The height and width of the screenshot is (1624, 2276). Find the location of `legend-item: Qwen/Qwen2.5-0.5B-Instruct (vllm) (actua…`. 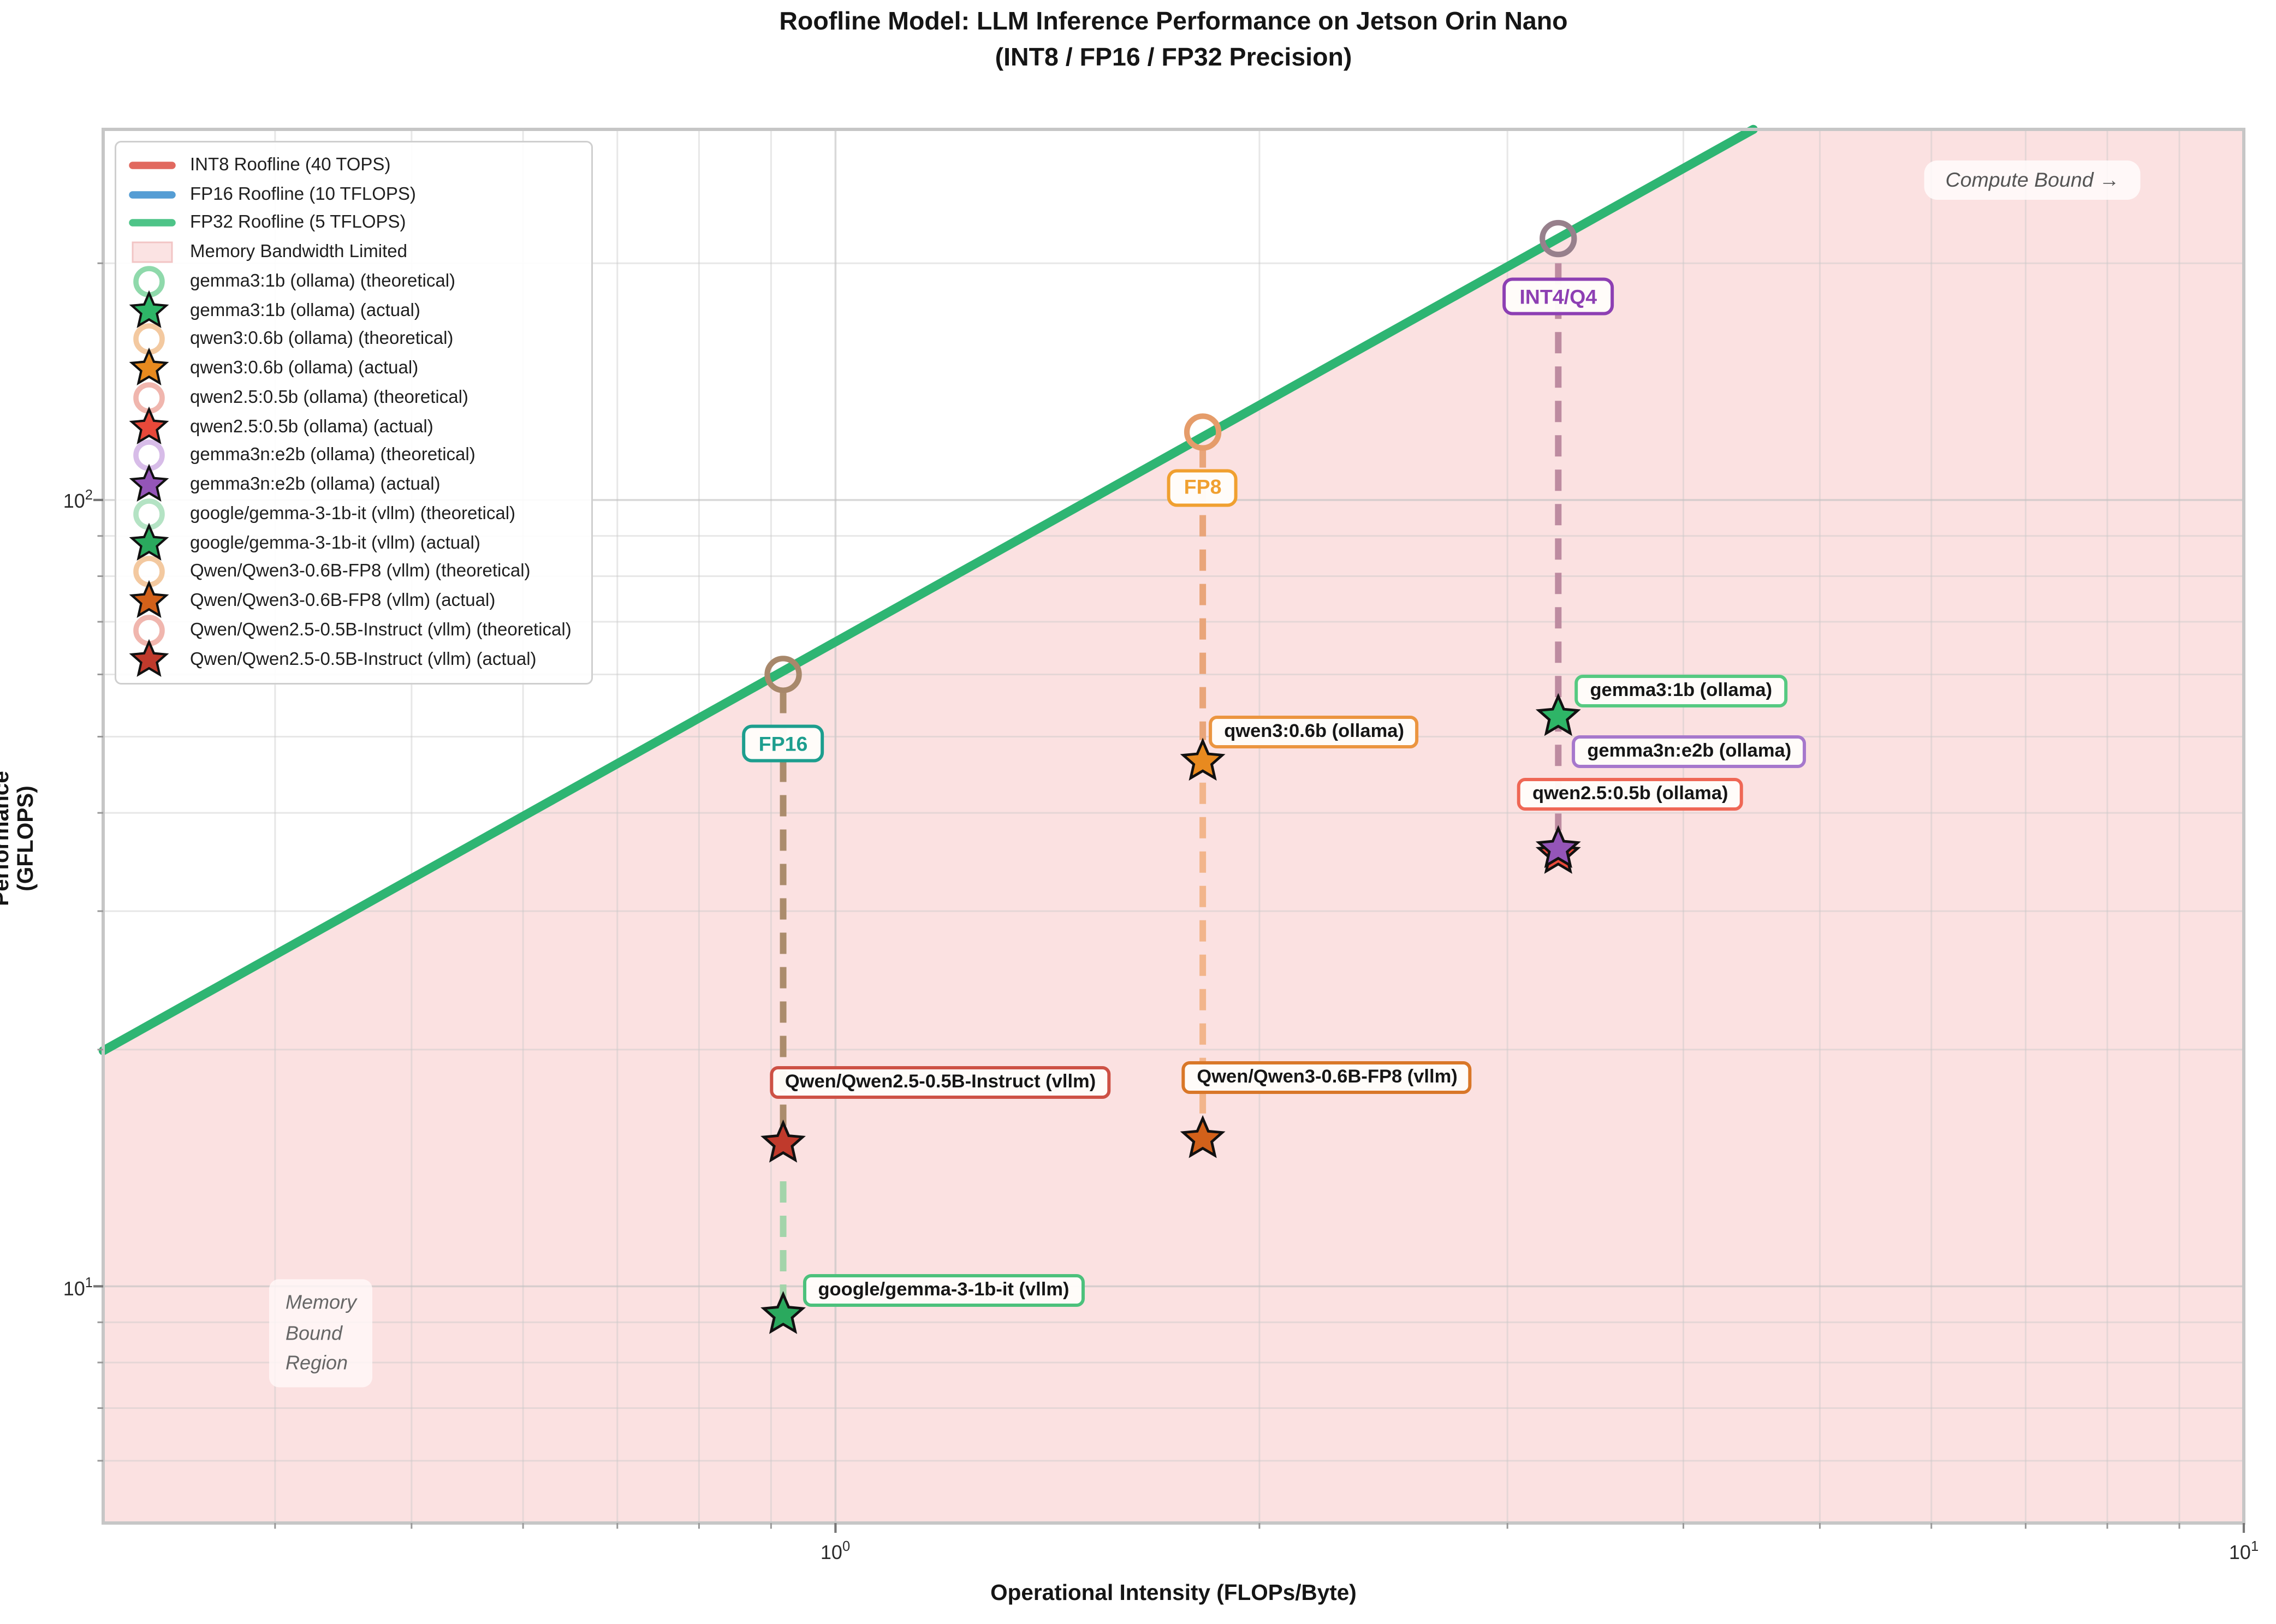

legend-item: Qwen/Qwen2.5-0.5B-Instruct (vllm) (actua… is located at coordinates (350, 657).